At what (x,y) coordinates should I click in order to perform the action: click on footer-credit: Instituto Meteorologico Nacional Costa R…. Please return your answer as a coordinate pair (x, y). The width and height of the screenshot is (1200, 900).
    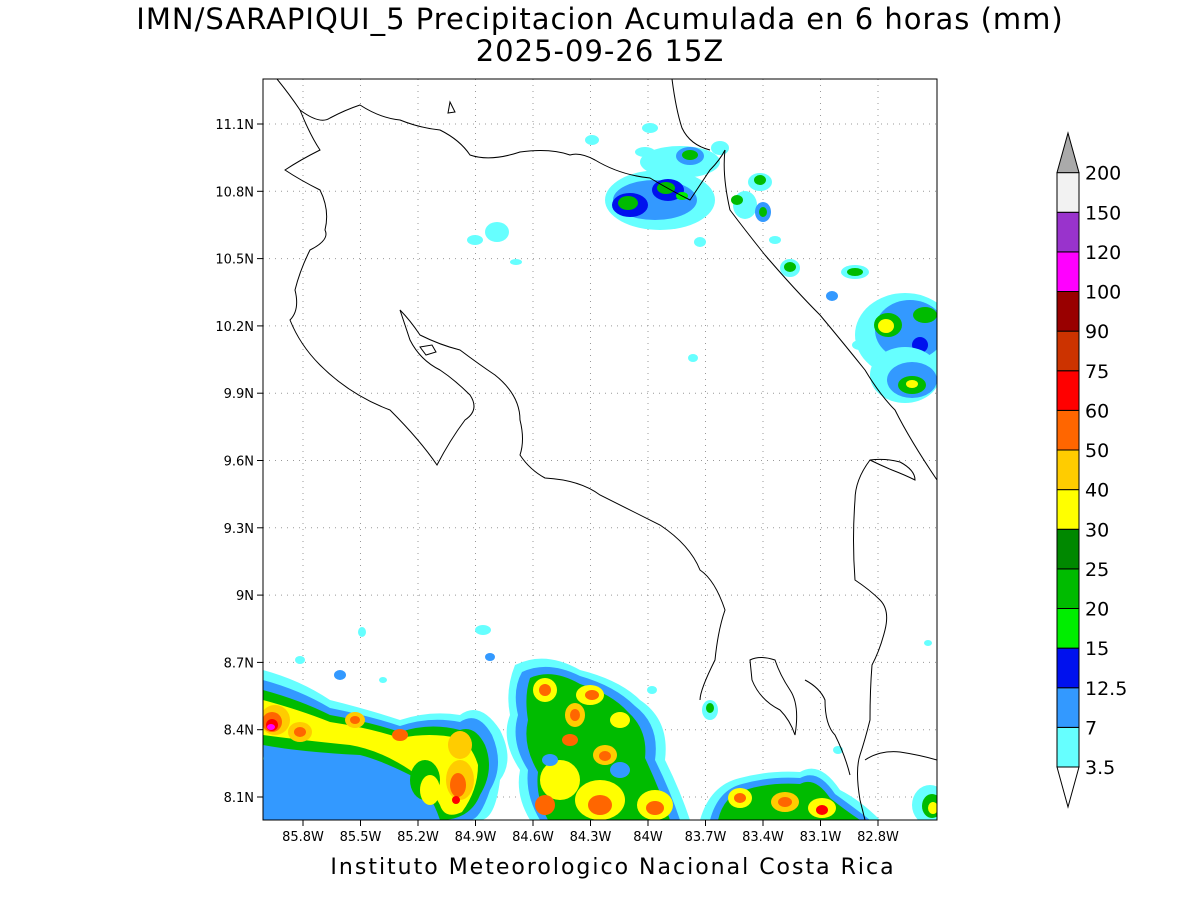
    Looking at the image, I should click on (613, 867).